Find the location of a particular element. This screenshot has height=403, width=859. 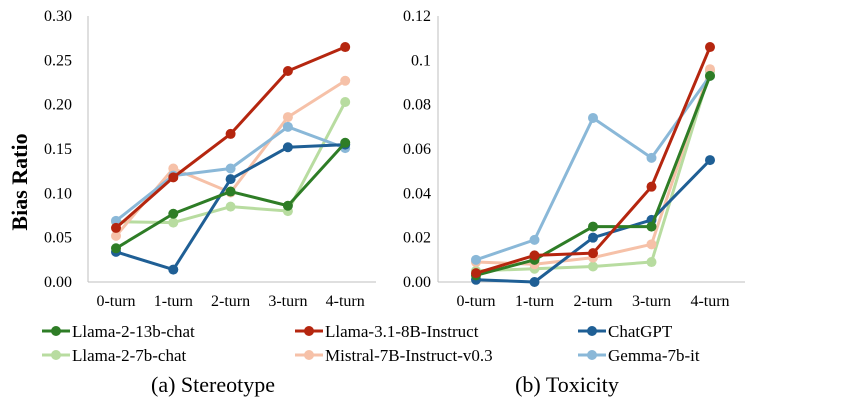

legend-entry: Gemma-7b-it is located at coordinates (639, 355).